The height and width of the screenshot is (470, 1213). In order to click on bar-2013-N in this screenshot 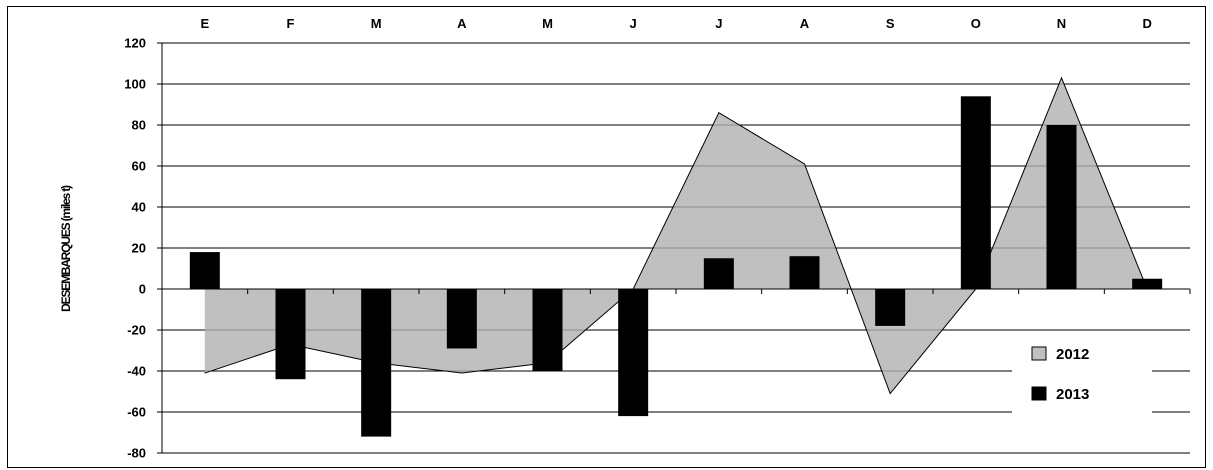, I will do `click(1061, 207)`.